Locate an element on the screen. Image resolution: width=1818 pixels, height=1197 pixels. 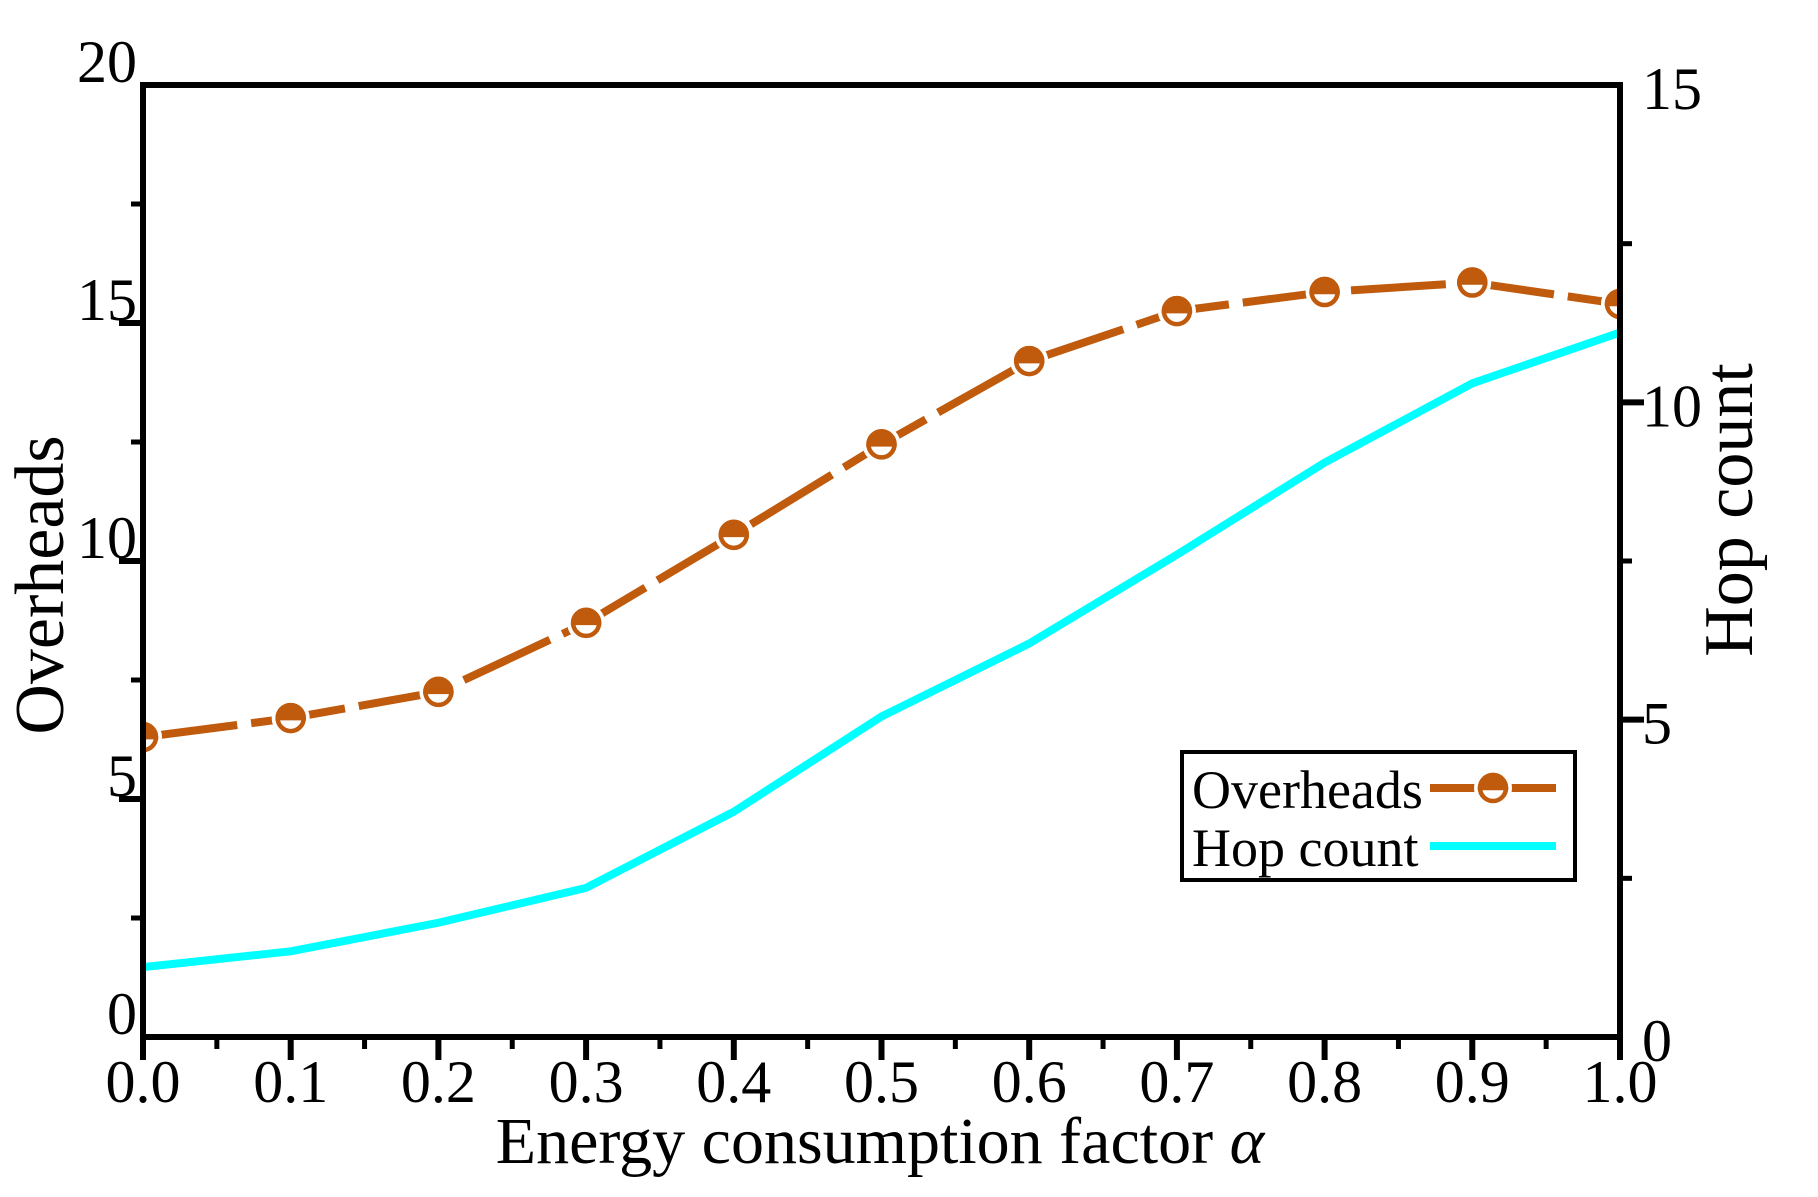
y-right-tick-label: 10 is located at coordinates (1672, 406).